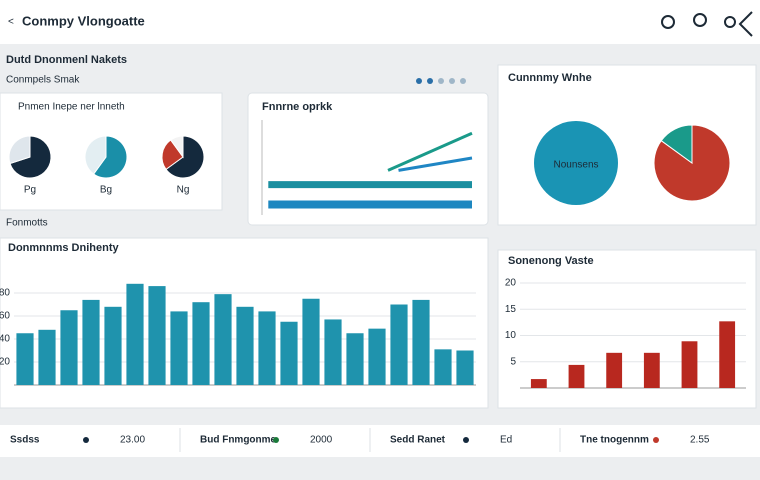 Image resolution: width=760 pixels, height=480 pixels. I want to click on donut-label: Ng, so click(183, 190).